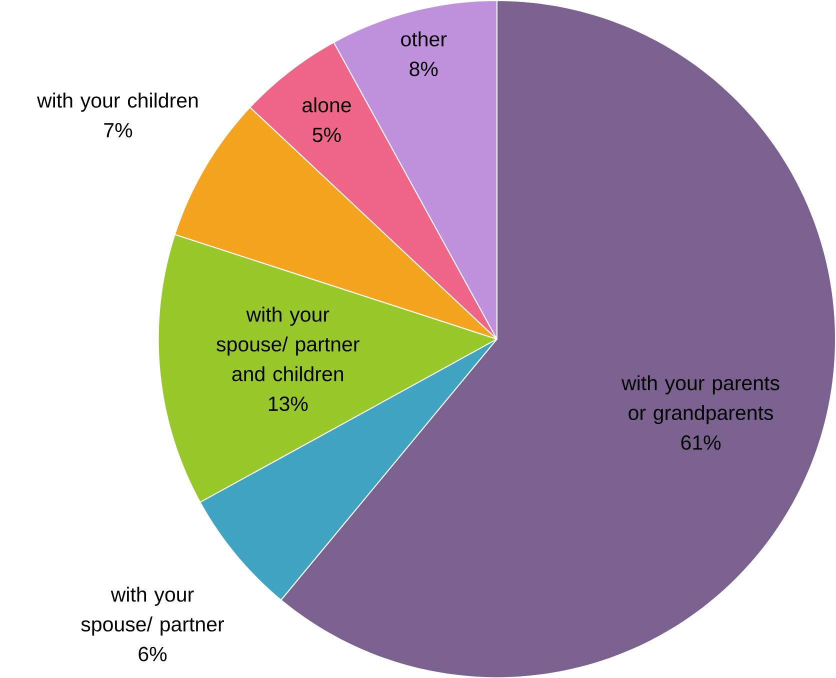  I want to click on slice-label: with your parents or grandparents, so click(700, 399).